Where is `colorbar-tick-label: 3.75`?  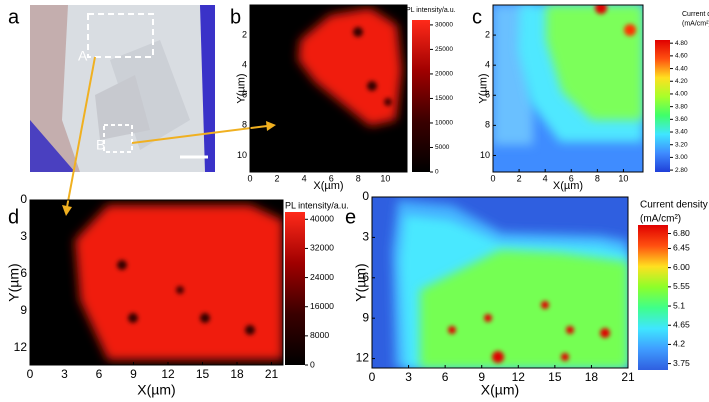 colorbar-tick-label: 3.75 is located at coordinates (681, 363).